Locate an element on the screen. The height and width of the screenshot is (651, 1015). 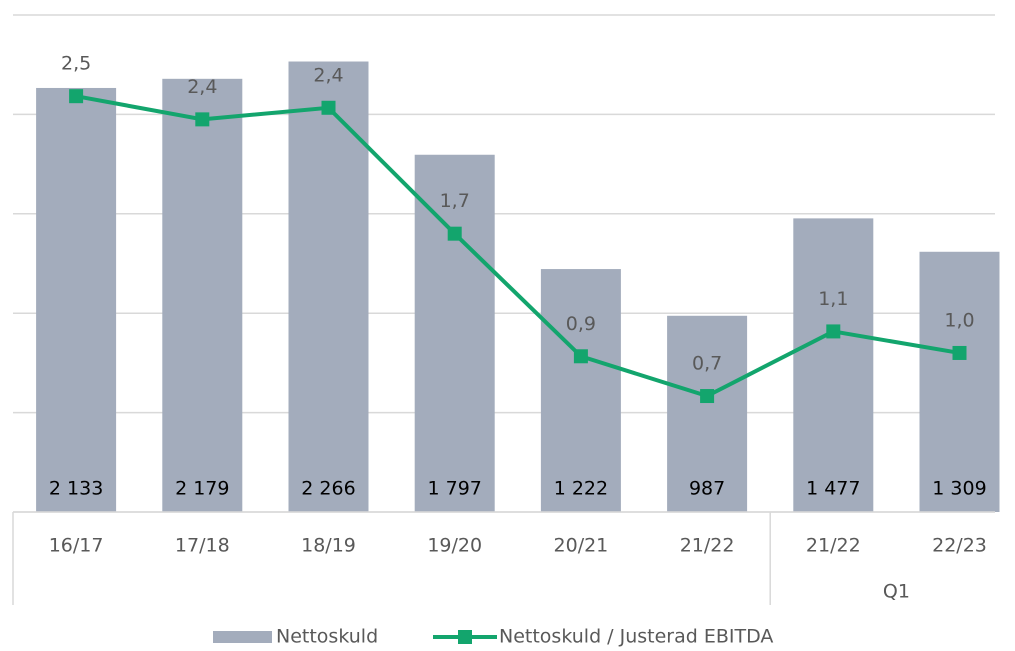
x-tick-label: 18/19 is located at coordinates (328, 546).